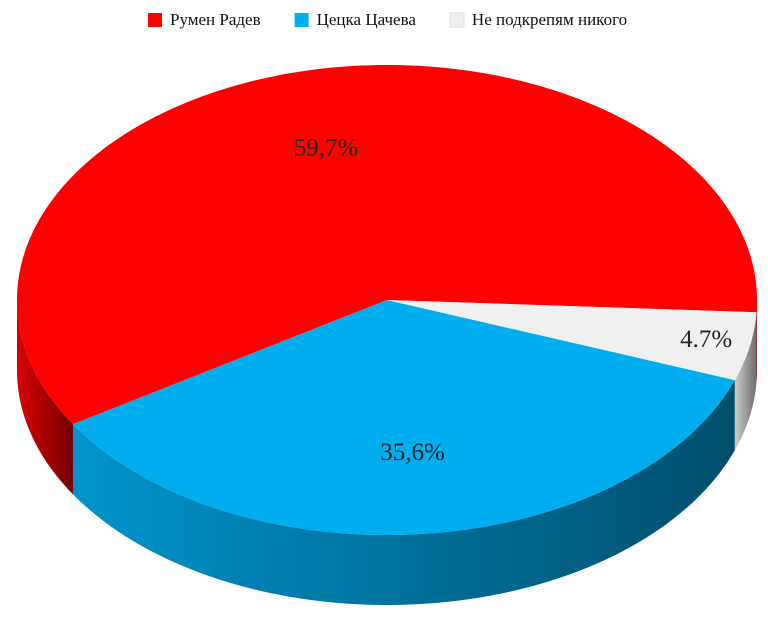  Describe the element at coordinates (549, 19) in the screenshot. I see `legend-label: Не подкрепям никого` at that location.